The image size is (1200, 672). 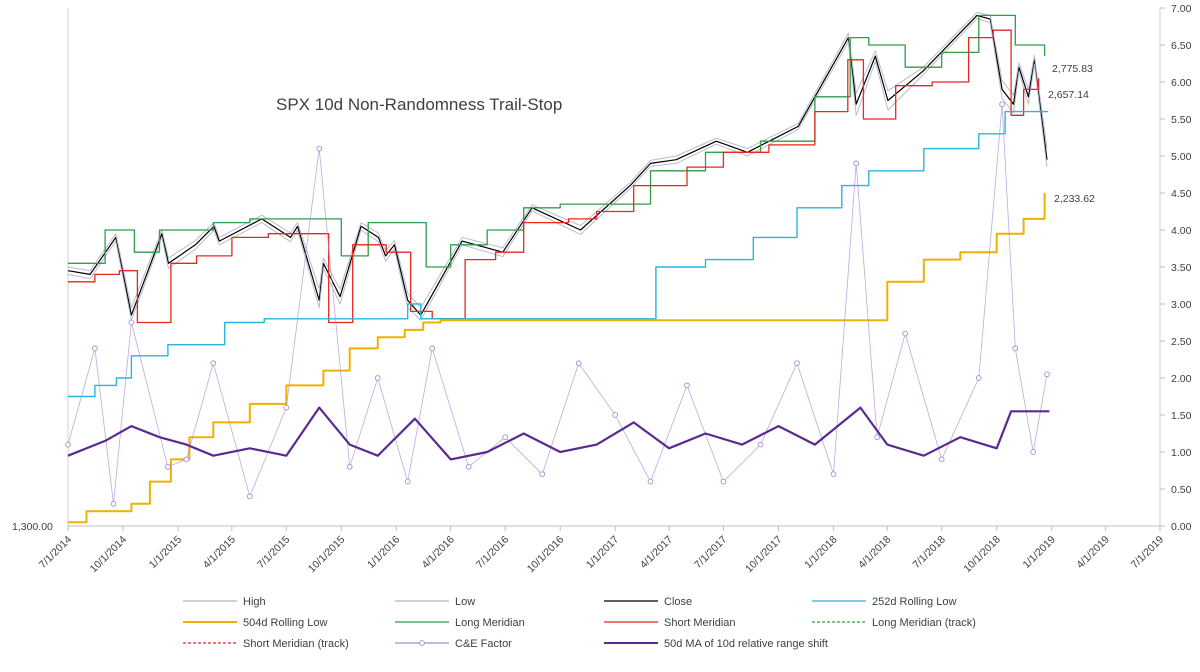 What do you see at coordinates (465, 602) in the screenshot?
I see `legend-label: Low` at bounding box center [465, 602].